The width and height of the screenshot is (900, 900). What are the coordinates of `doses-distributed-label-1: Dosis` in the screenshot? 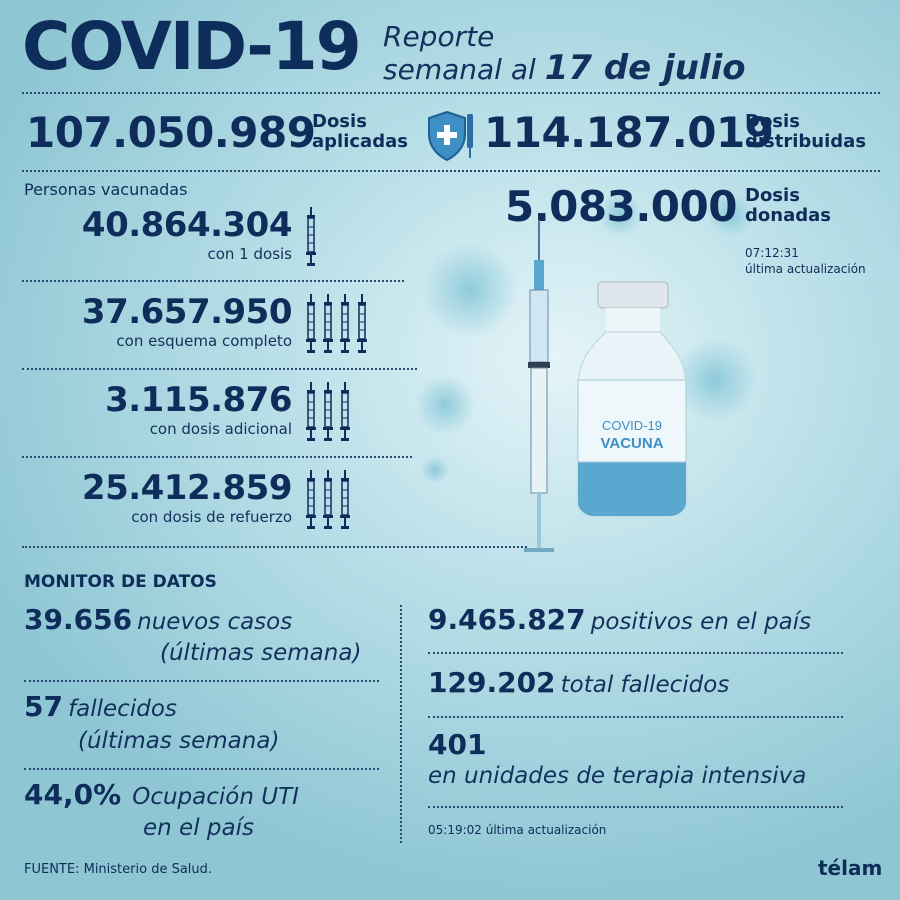 It's located at (772, 121).